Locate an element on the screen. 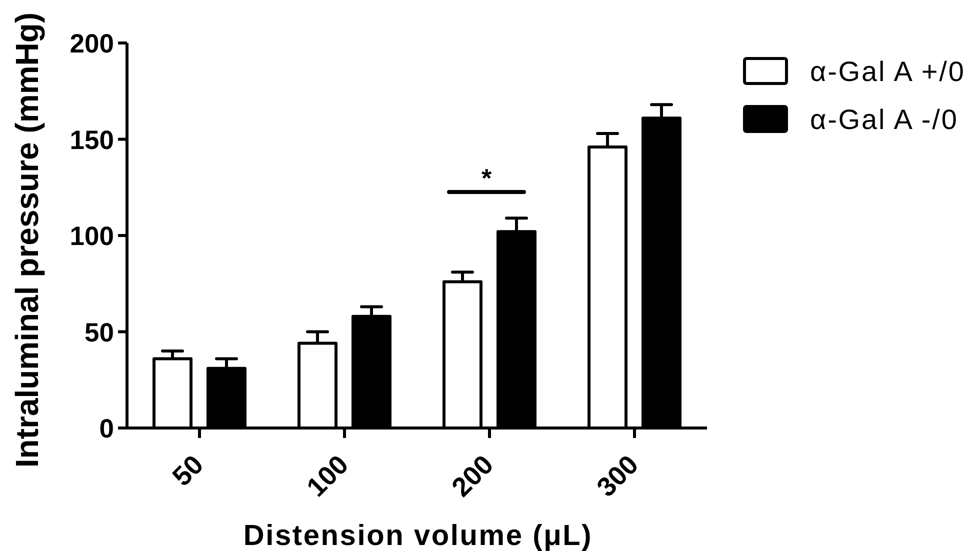 The height and width of the screenshot is (551, 977). y-tick-label: 100 is located at coordinates (92, 236).